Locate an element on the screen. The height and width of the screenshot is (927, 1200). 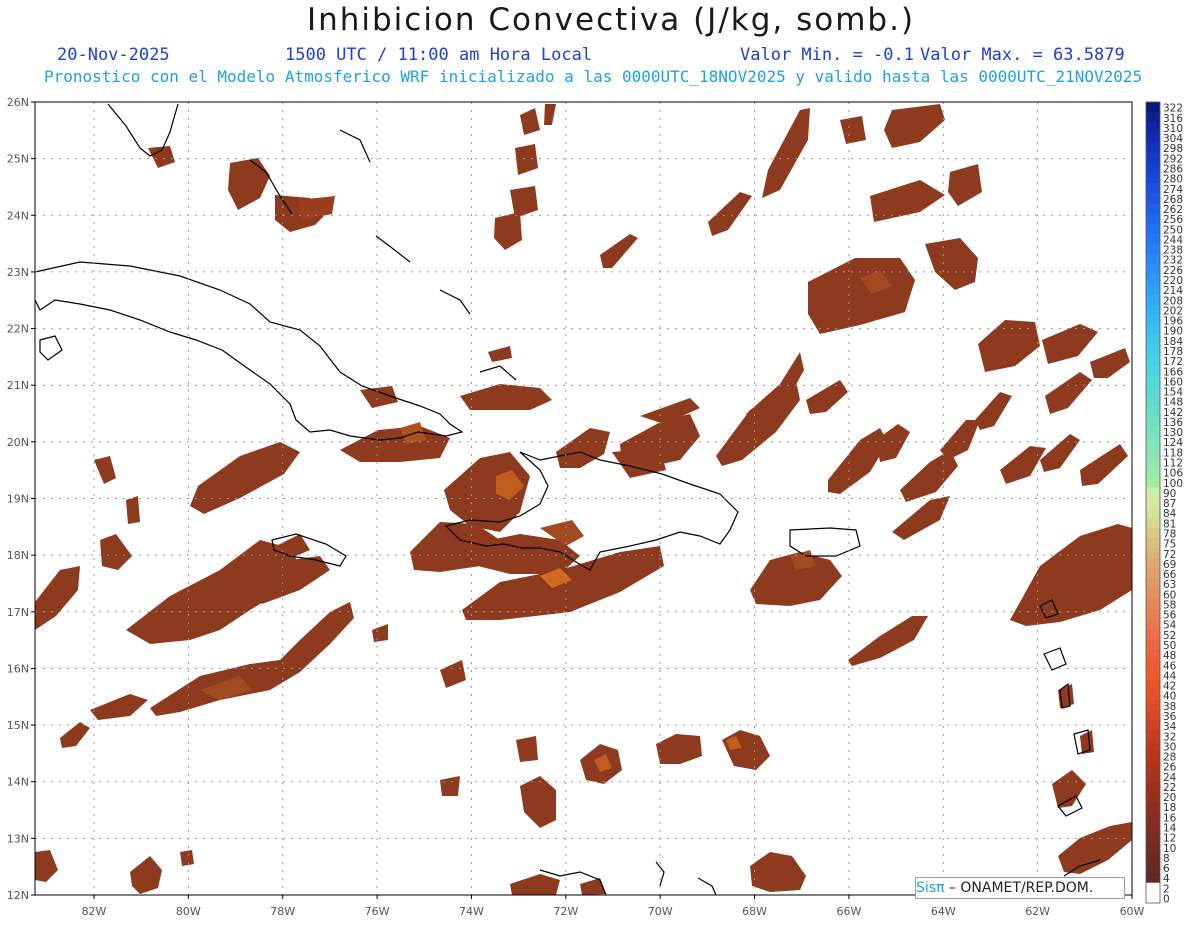
colorbar-label: 154 is located at coordinates (1173, 393).